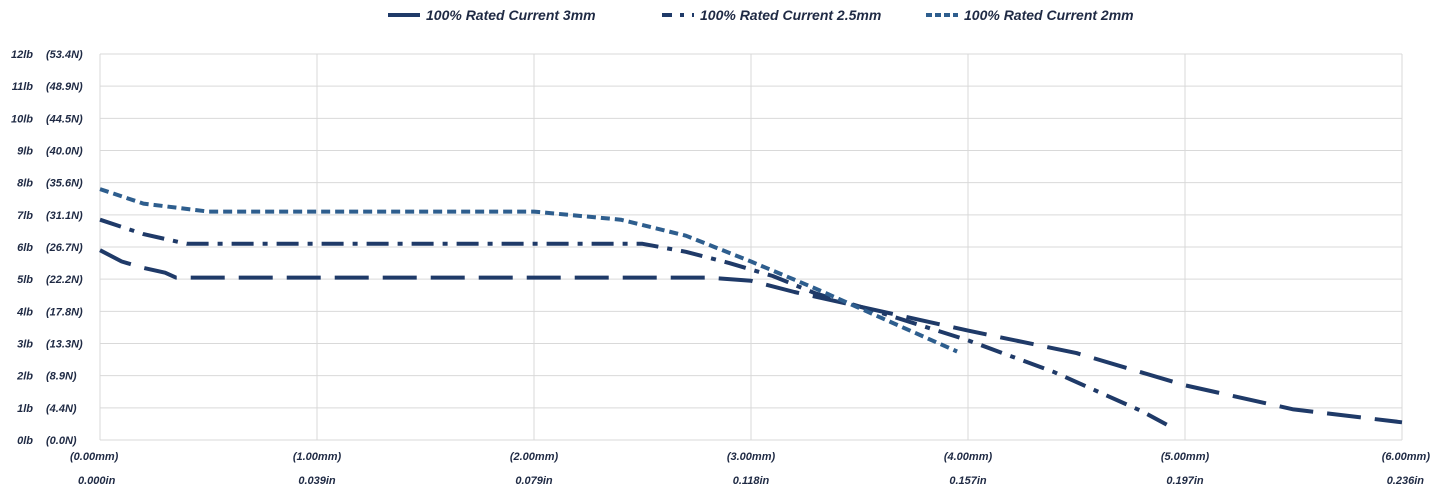 This screenshot has height=492, width=1432. I want to click on y-tick-label-newton: (53.4N), so click(64, 55).